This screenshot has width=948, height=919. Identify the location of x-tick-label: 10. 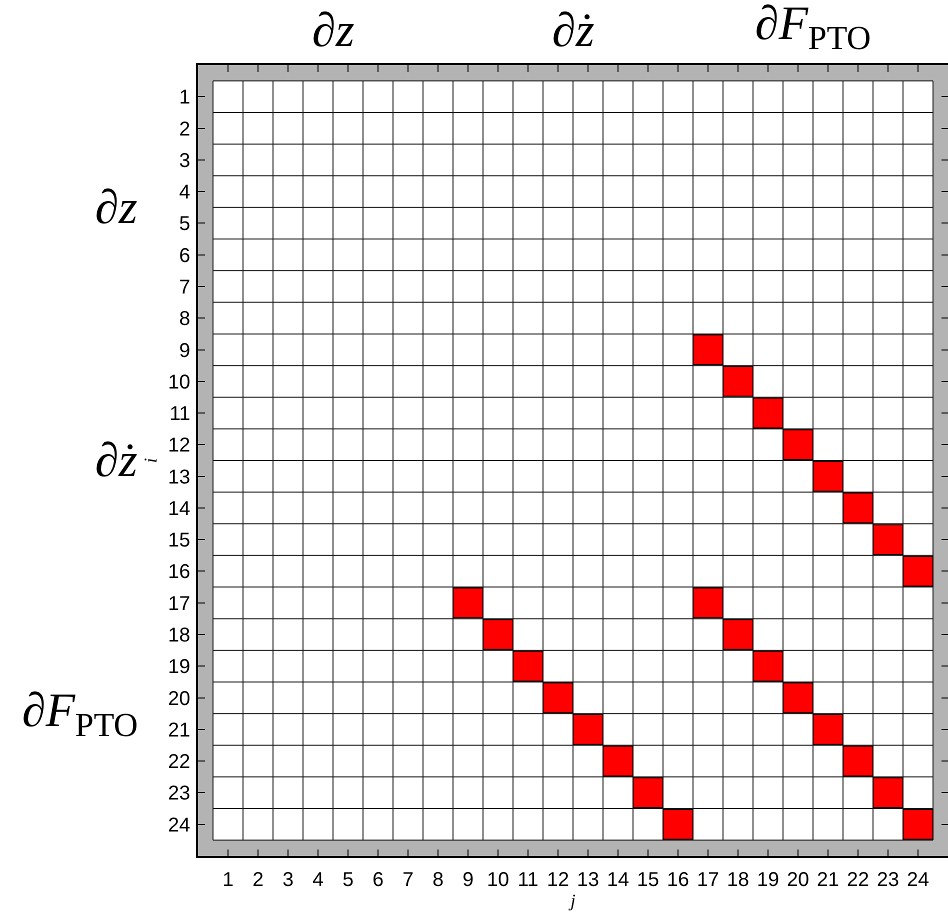
(498, 879).